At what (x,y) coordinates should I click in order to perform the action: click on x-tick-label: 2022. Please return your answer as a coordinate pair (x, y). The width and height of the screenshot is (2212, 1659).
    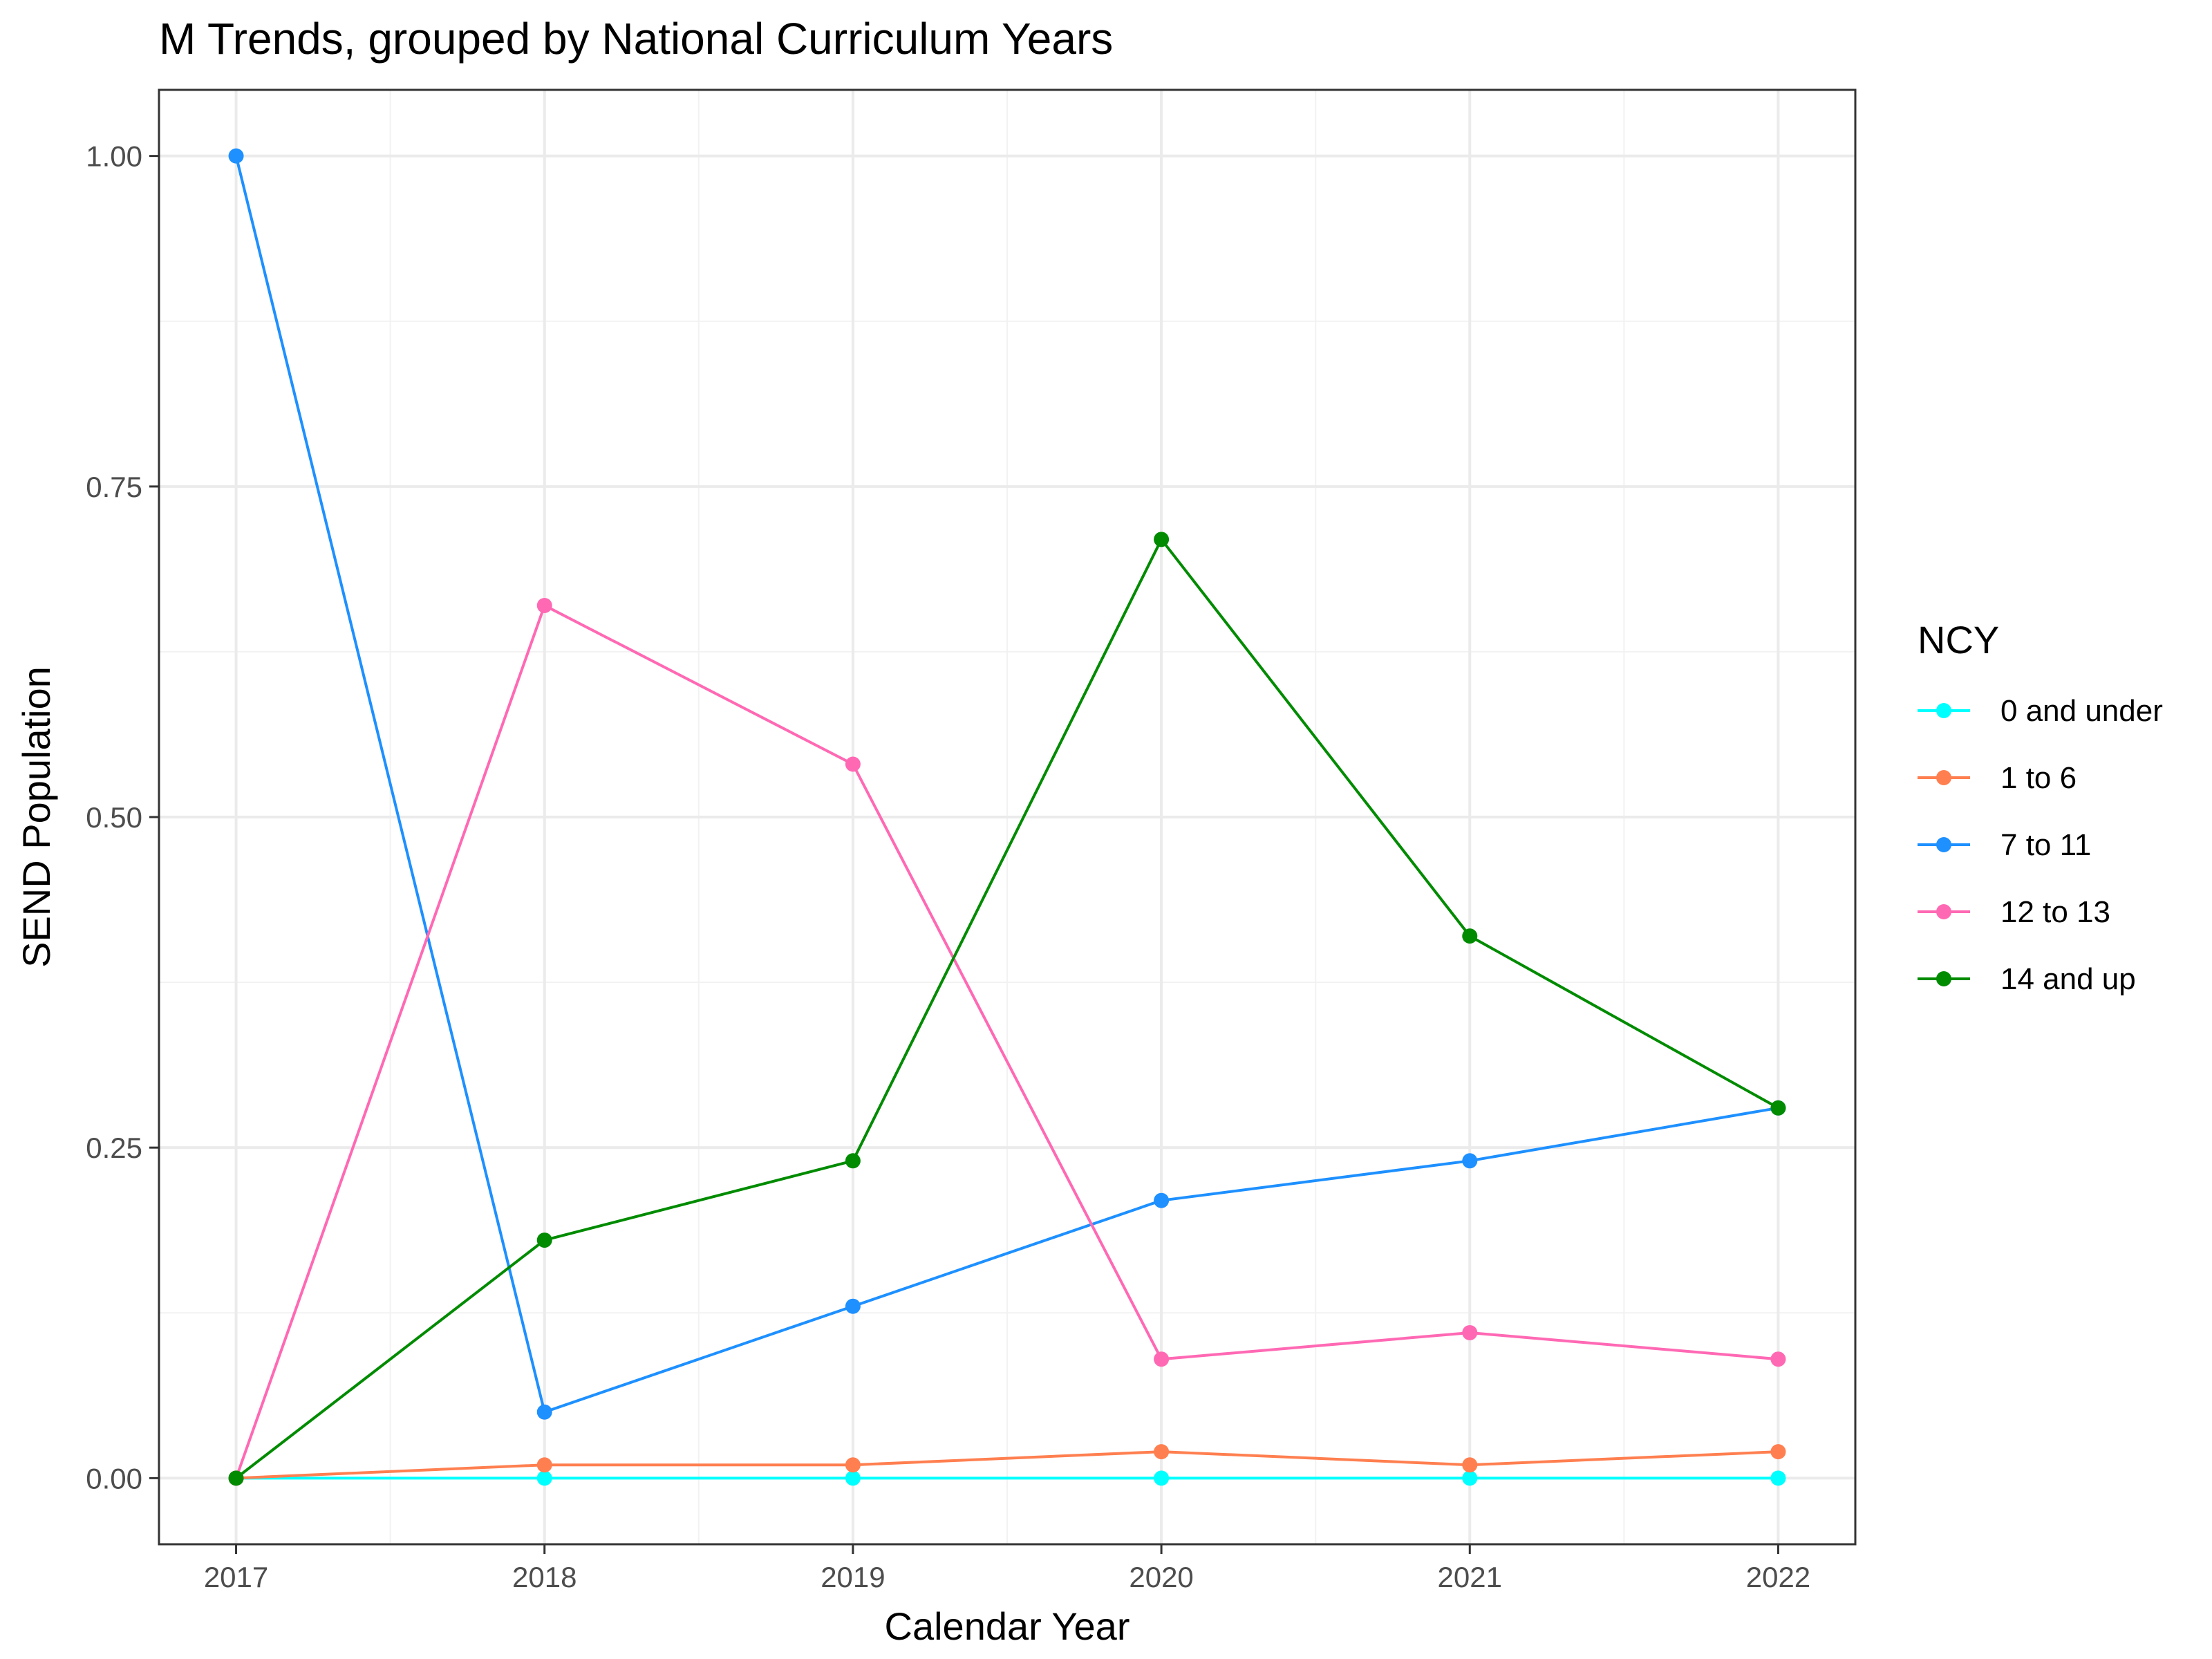
    Looking at the image, I should click on (1778, 1577).